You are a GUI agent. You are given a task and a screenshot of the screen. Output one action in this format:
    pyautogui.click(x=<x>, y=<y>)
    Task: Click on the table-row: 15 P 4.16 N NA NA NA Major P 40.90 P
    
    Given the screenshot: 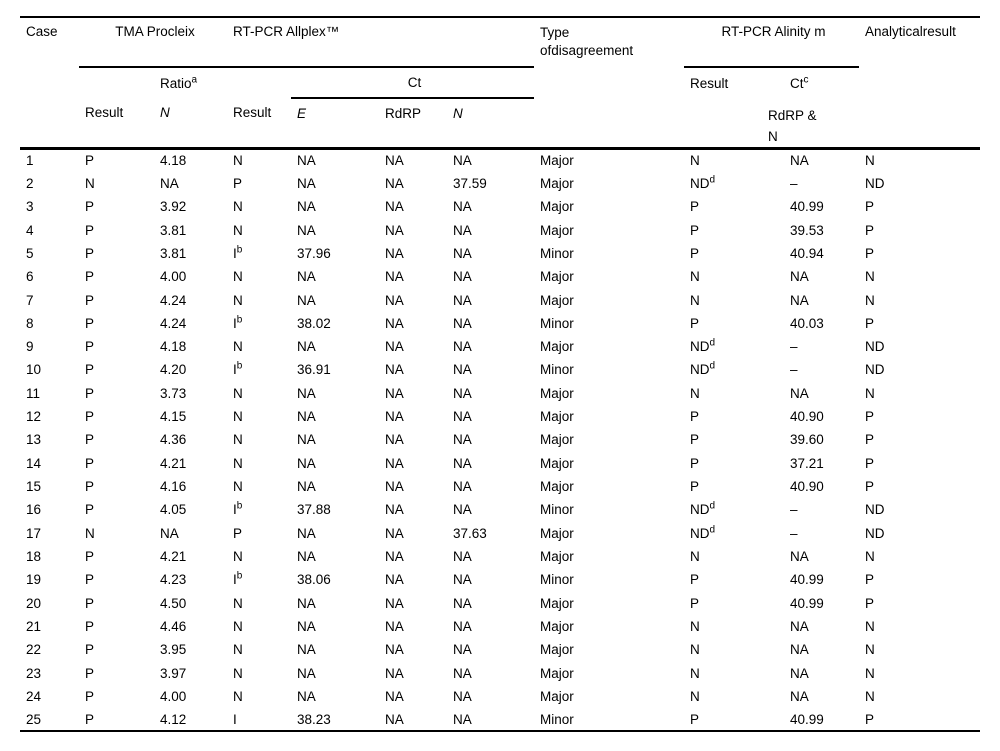 What is the action you would take?
    pyautogui.click(x=500, y=486)
    